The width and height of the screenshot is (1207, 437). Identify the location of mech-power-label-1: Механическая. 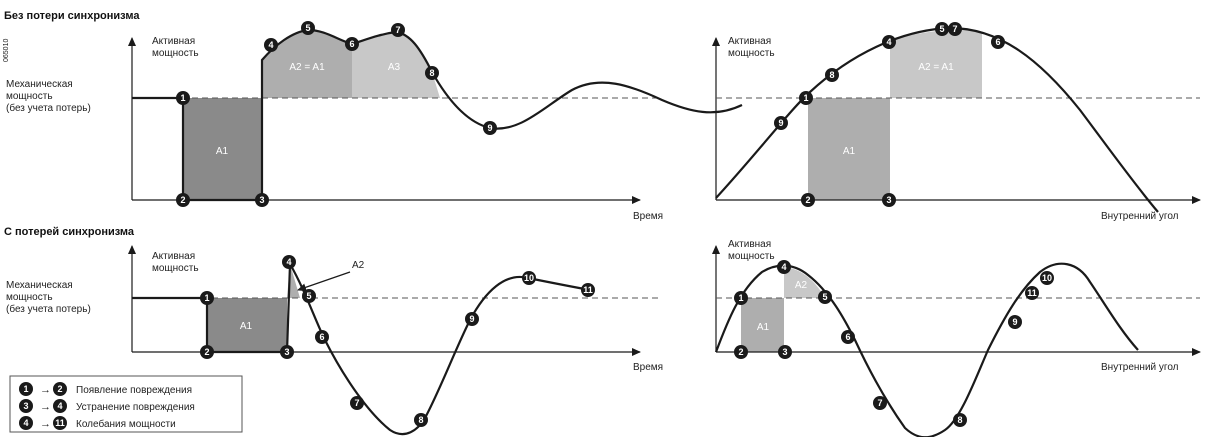
(39, 84).